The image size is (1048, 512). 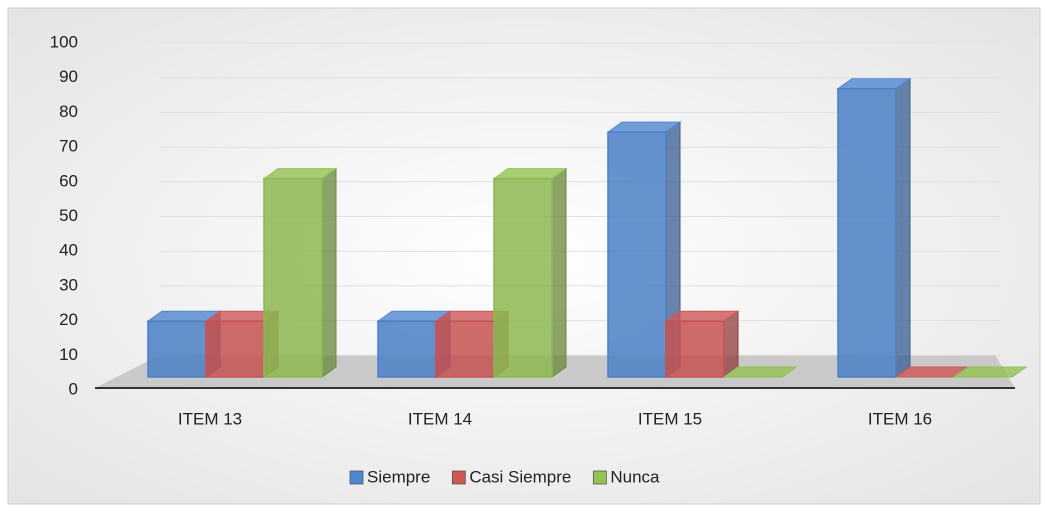 What do you see at coordinates (68, 146) in the screenshot?
I see `y-tick-label: 70` at bounding box center [68, 146].